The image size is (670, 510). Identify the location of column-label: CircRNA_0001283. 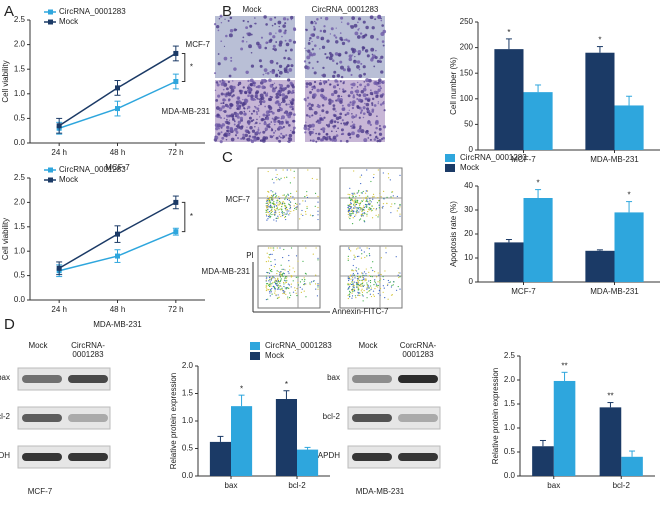
(345, 9).